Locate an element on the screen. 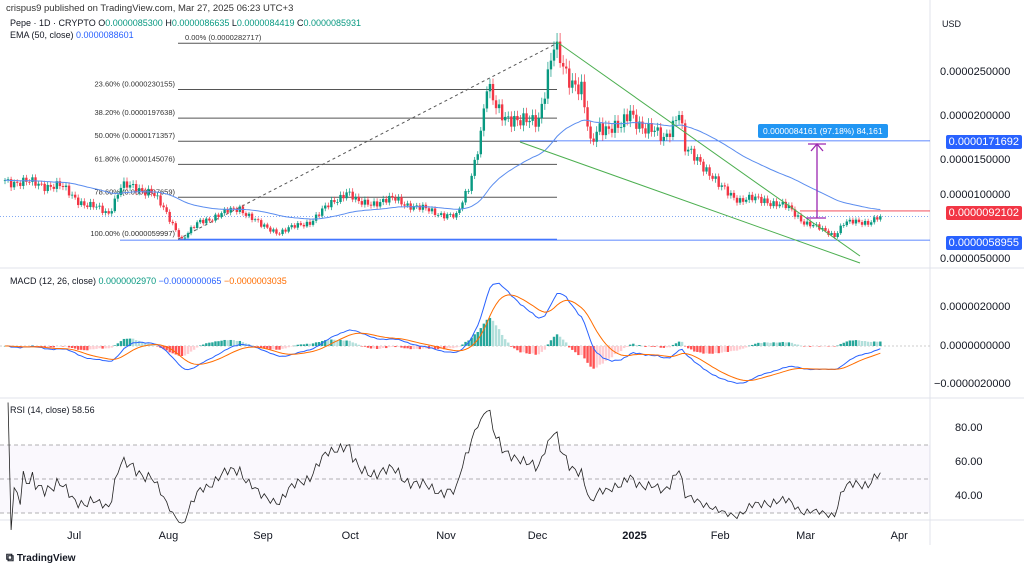 This screenshot has width=1024, height=569. tradingview-logo: ⧉ TradingView is located at coordinates (41, 558).